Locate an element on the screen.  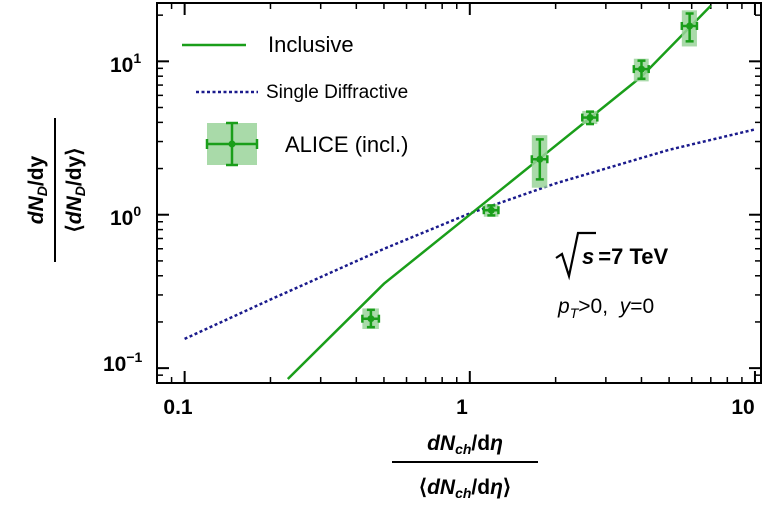
y-tick-label-1: 10⁰ is located at coordinates (125, 216).